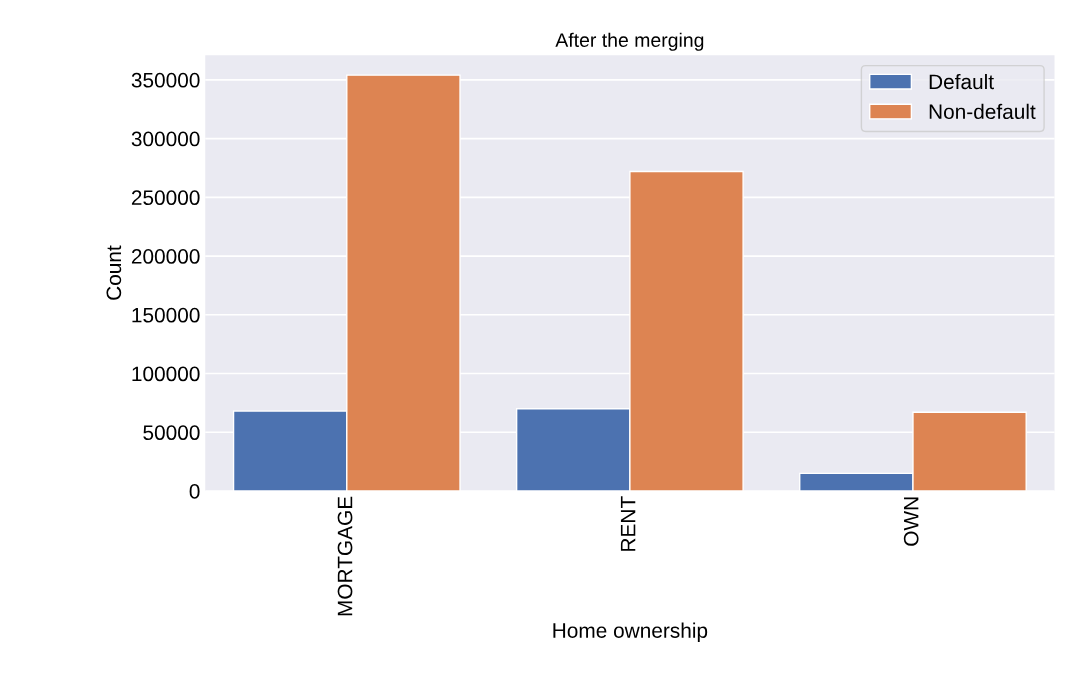 The width and height of the screenshot is (1086, 681). I want to click on legend-label: Non-default, so click(982, 111).